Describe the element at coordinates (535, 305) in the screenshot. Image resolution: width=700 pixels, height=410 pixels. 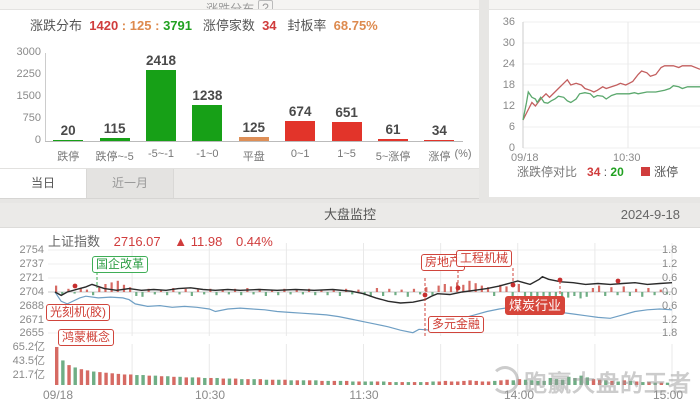
I see `annotation-badge: 煤炭行业` at that location.